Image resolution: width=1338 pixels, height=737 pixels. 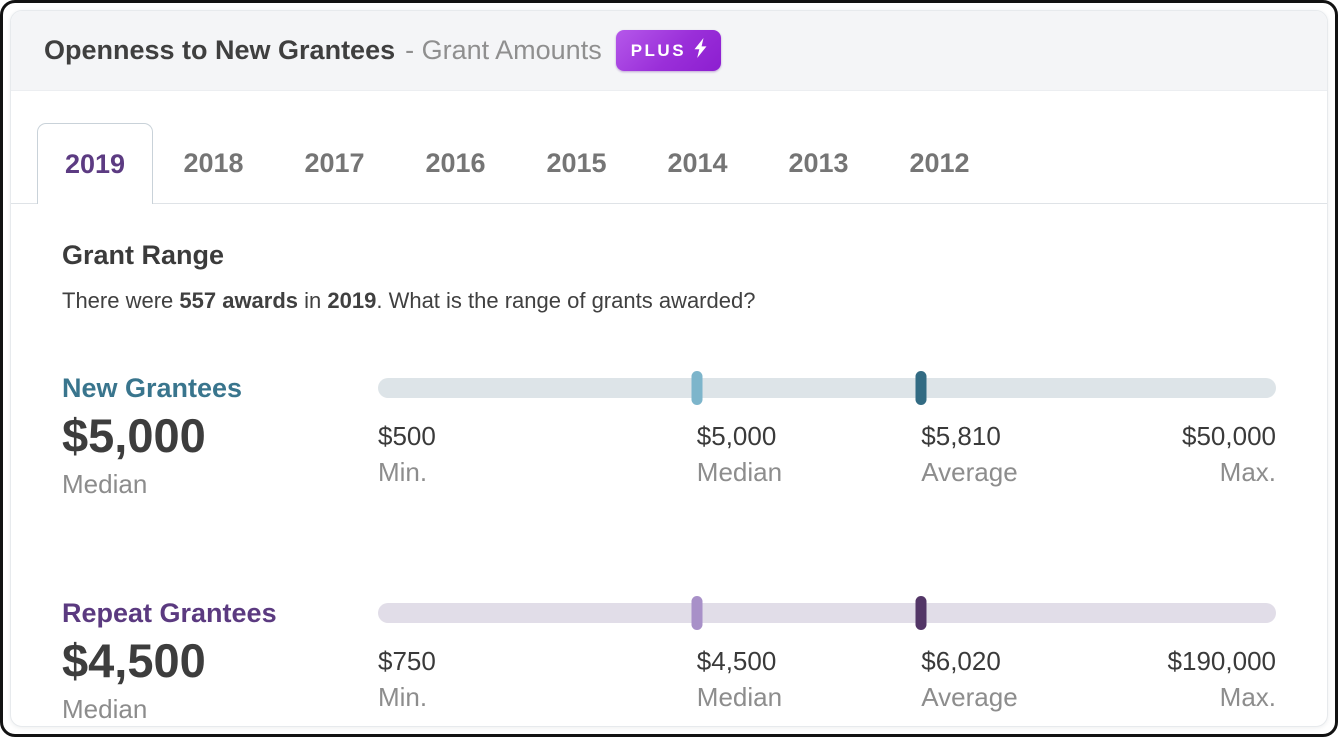 What do you see at coordinates (1229, 454) in the screenshot?
I see `stat-max: $50,000 Max.` at bounding box center [1229, 454].